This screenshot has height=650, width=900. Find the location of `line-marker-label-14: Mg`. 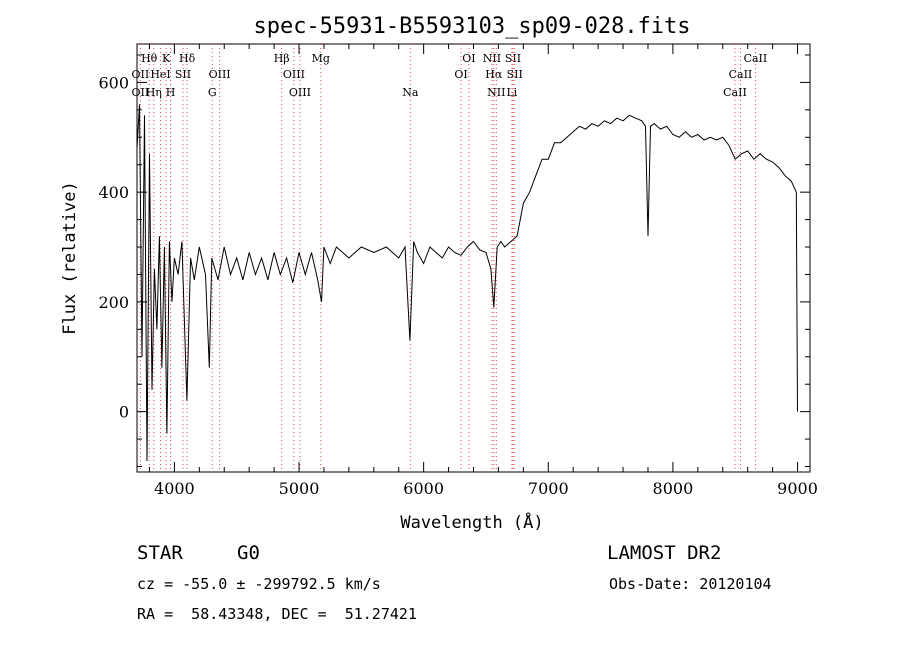

line-marker-label-14: Mg is located at coordinates (321, 58).